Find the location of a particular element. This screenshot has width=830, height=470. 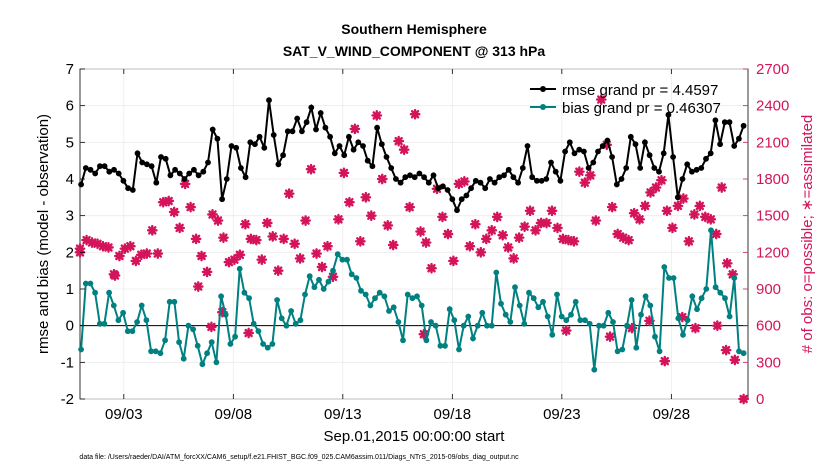

x-tick-label: 09/03 is located at coordinates (124, 414).